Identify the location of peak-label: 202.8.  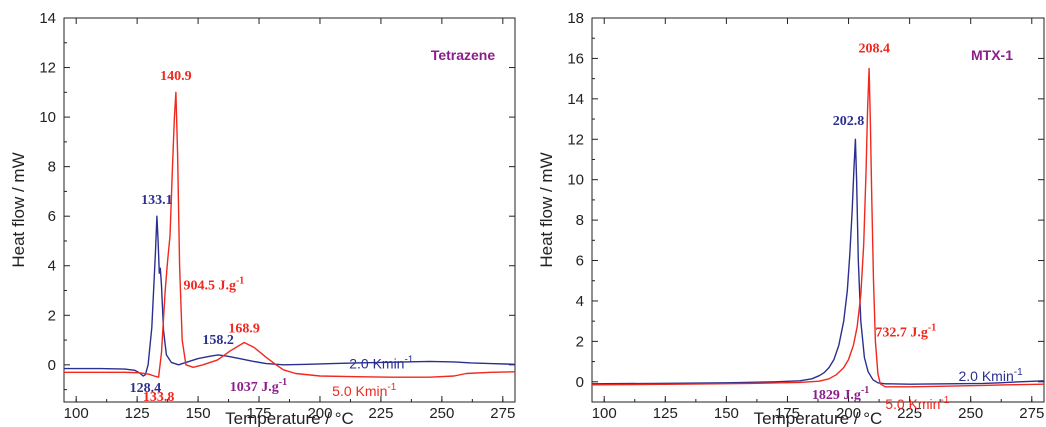
(849, 121).